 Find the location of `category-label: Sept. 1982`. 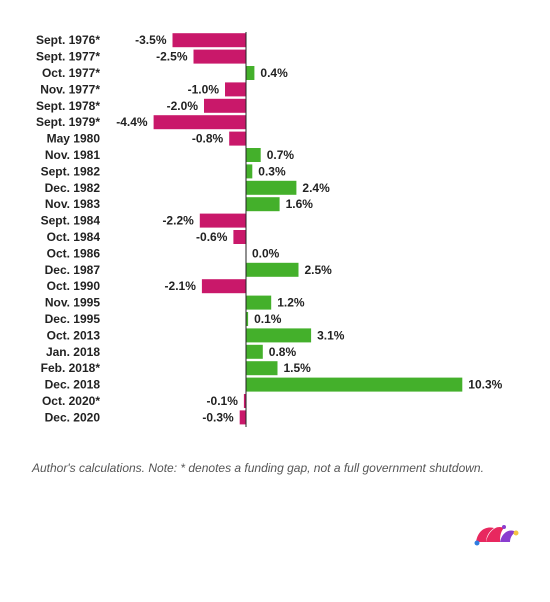

category-label: Sept. 1982 is located at coordinates (71, 171).